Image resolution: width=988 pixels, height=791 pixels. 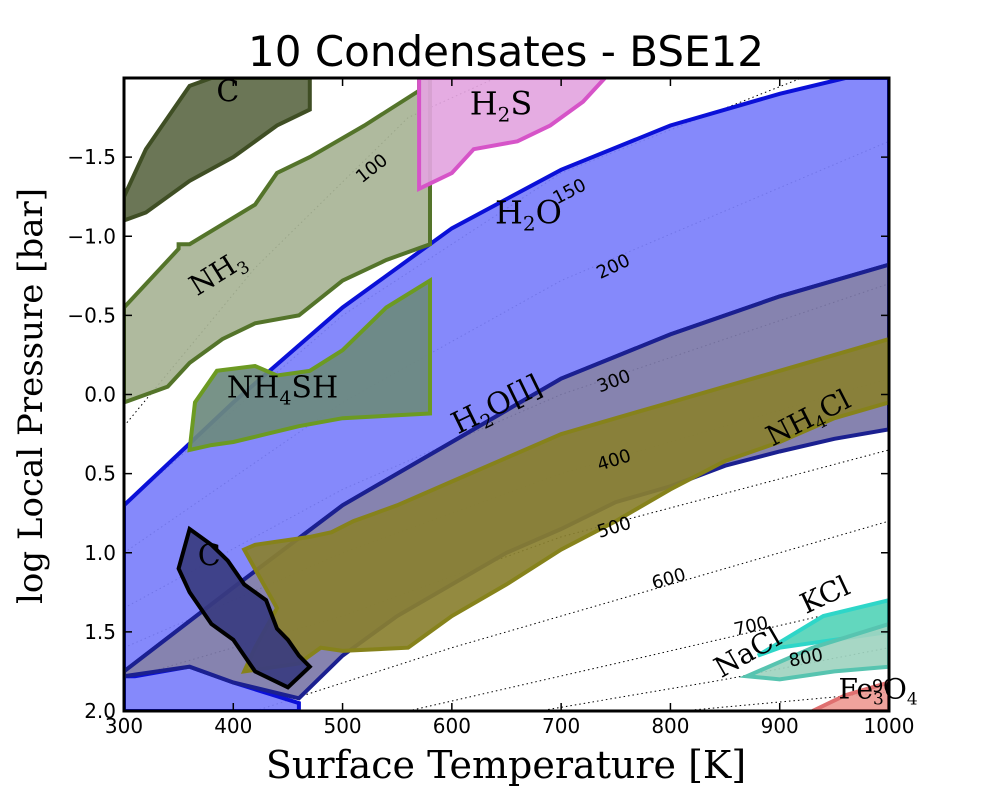 What do you see at coordinates (233, 726) in the screenshot?
I see `x-tick-label: 400` at bounding box center [233, 726].